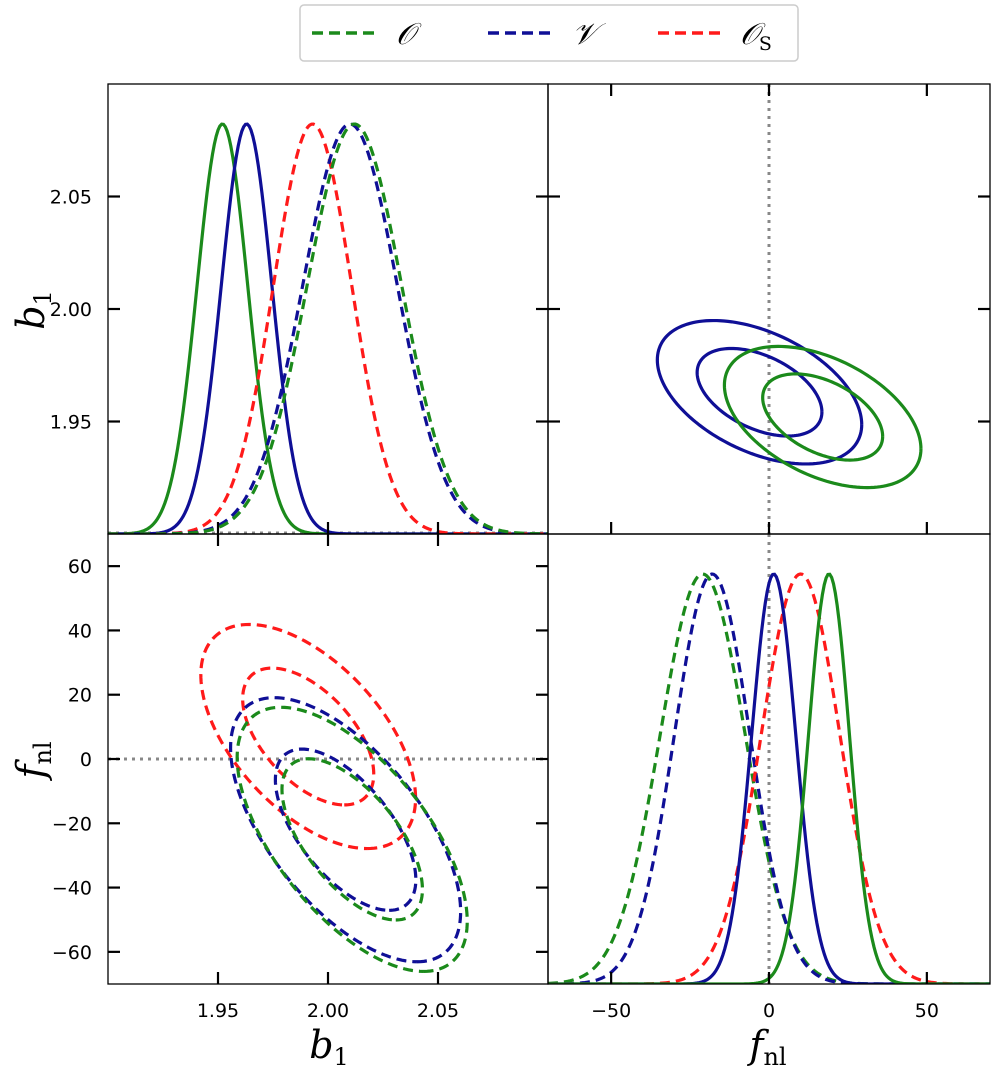 This screenshot has height=1072, width=997. I want to click on tick-label-fnl-x-2: 50, so click(927, 1011).